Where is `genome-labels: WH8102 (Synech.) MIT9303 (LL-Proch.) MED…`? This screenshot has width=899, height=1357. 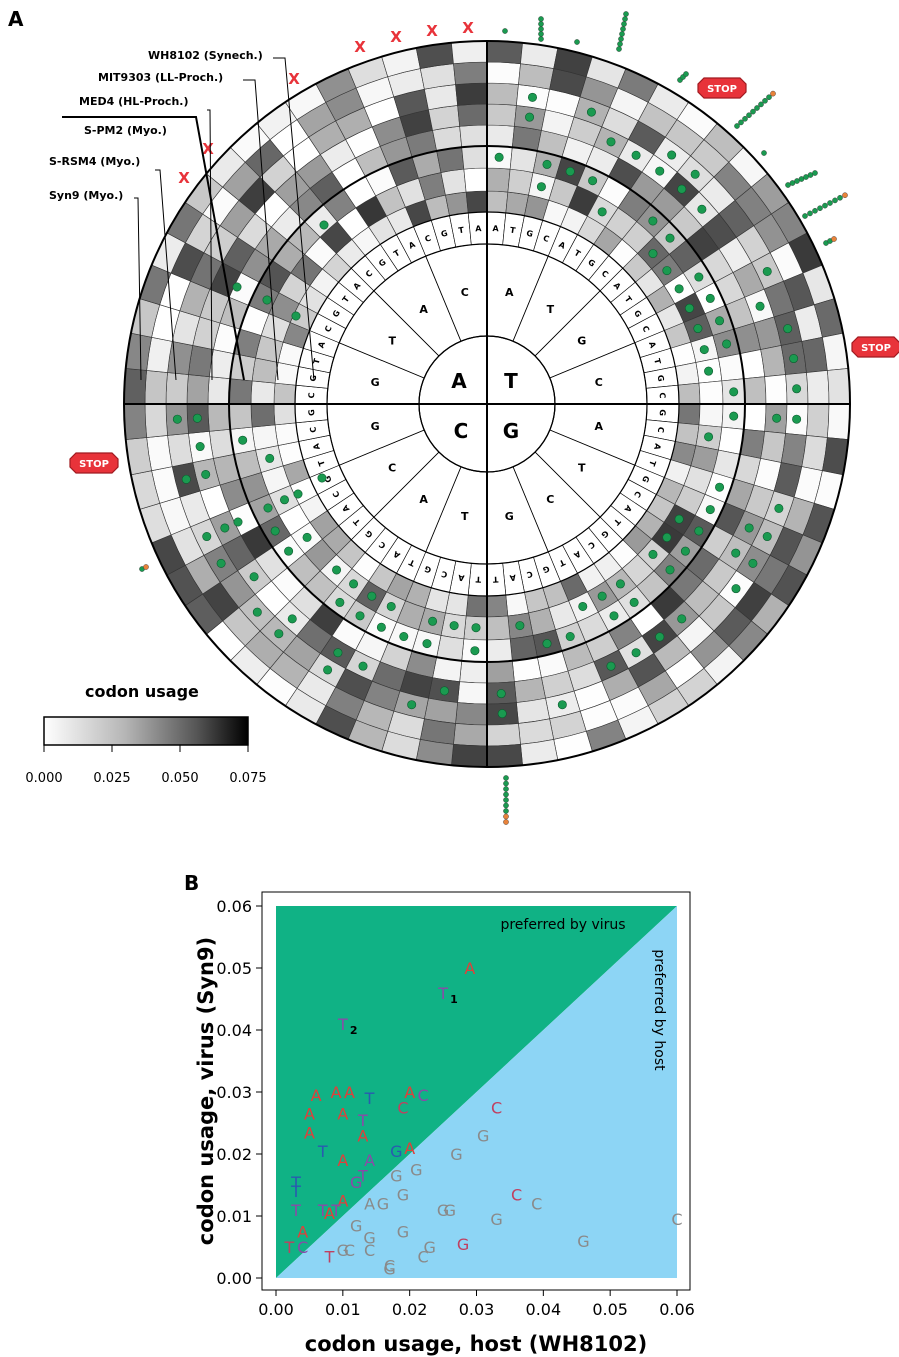 genome-labels: WH8102 (Synech.) MIT9303 (LL-Proch.) MED… is located at coordinates (182, 215).